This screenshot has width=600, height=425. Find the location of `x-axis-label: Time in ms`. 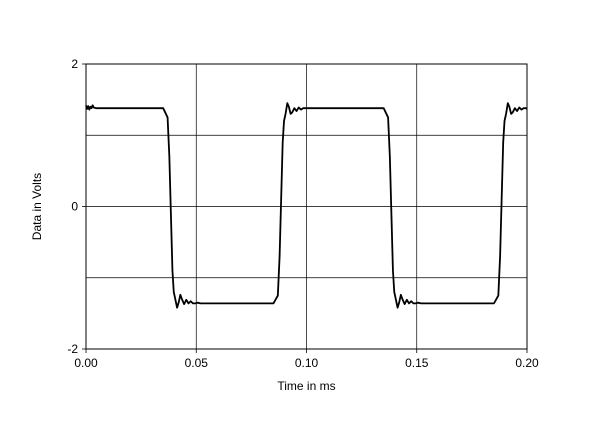

x-axis-label: Time in ms is located at coordinates (306, 386).